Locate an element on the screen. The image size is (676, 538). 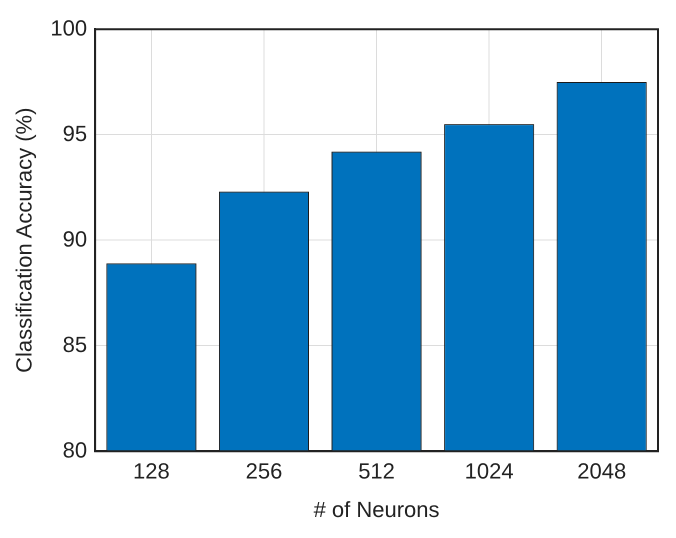
y-tick-label: 85 is located at coordinates (75, 344).